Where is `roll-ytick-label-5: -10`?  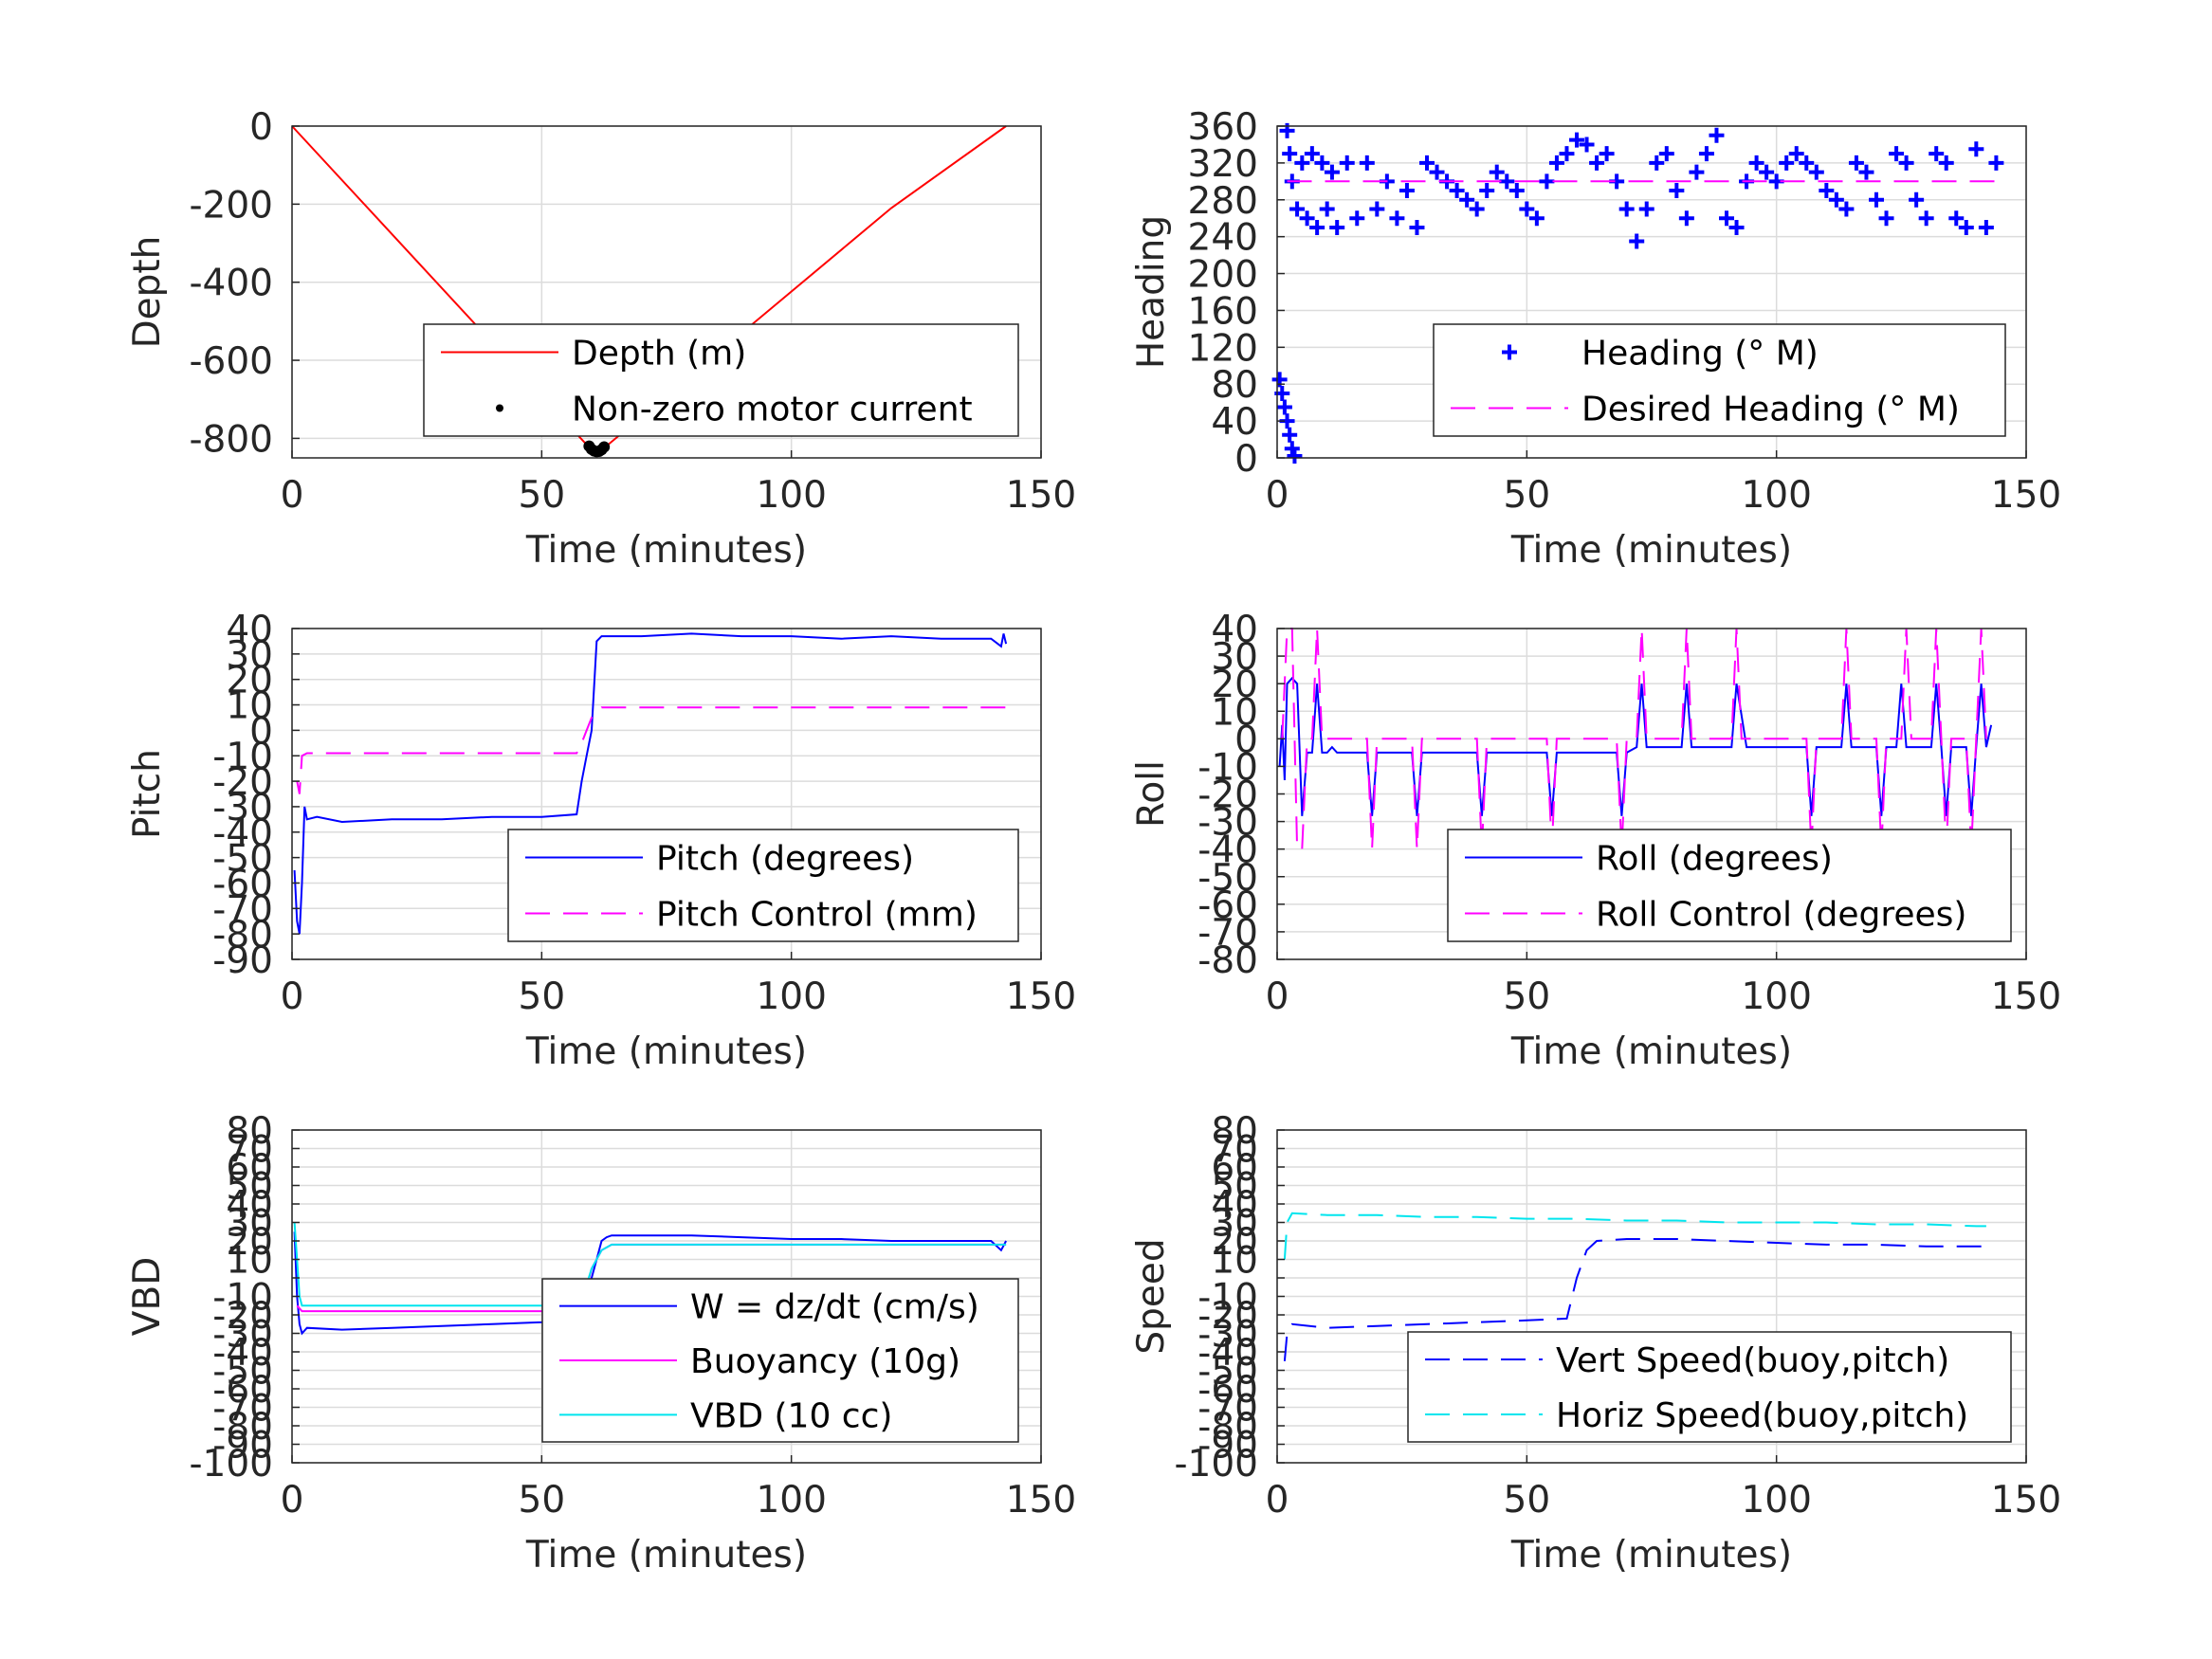
roll-ytick-label-5: -10 is located at coordinates (1227, 767).